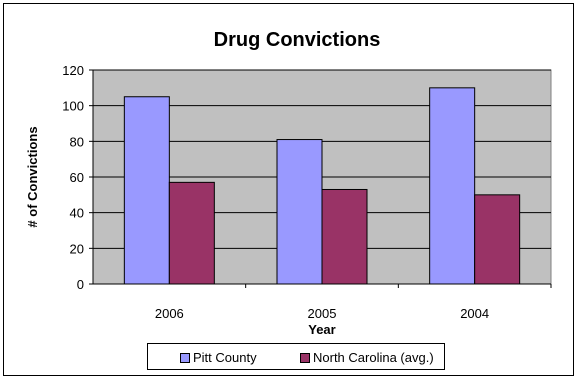 The height and width of the screenshot is (381, 579). I want to click on x-tick-label: 2006, so click(169, 313).